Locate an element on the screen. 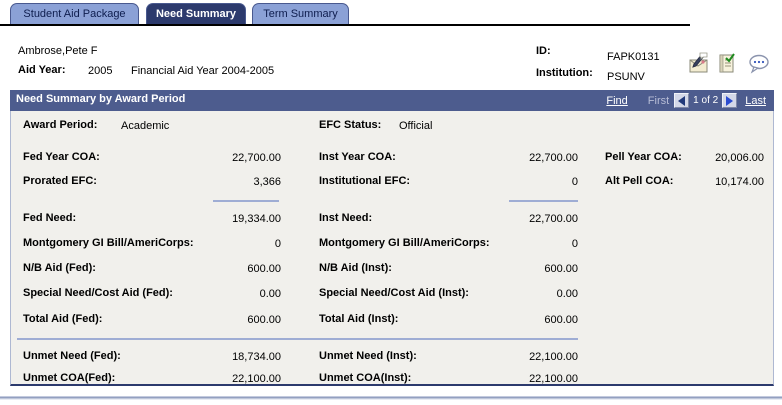 This screenshot has width=782, height=405. award-period-value: Academic is located at coordinates (145, 126).